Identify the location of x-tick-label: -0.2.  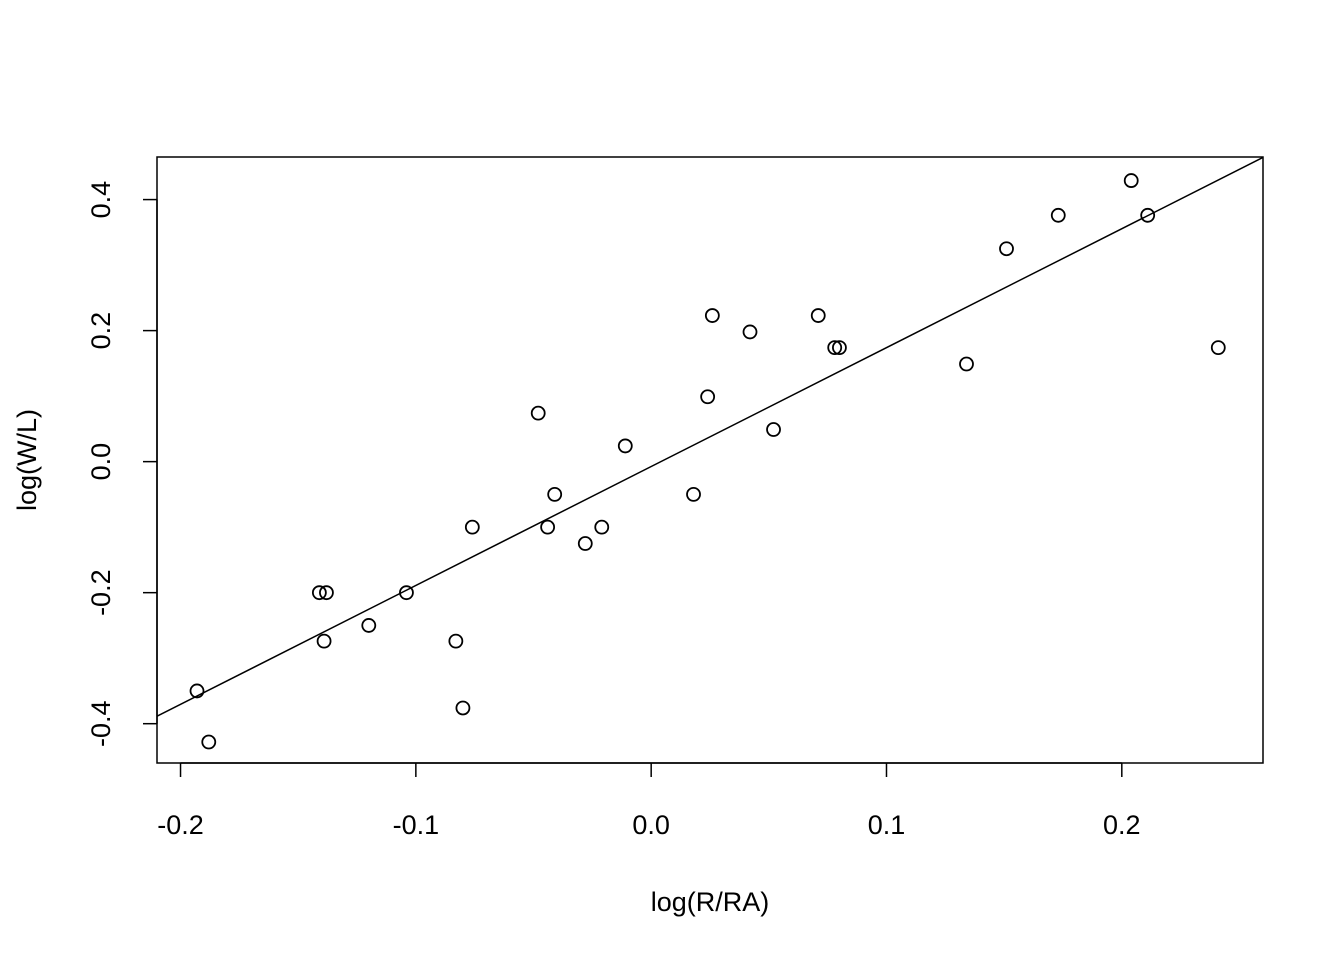
(180, 825).